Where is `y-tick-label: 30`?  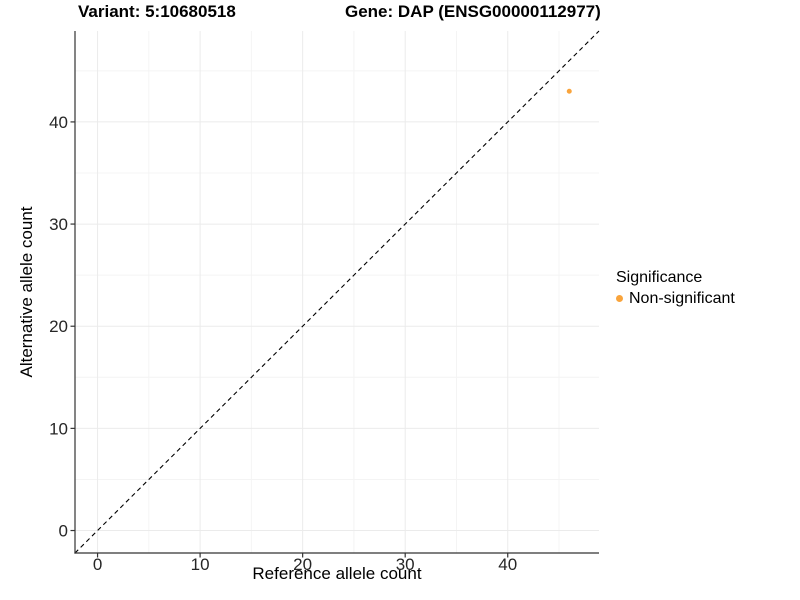
y-tick-label: 30 is located at coordinates (58, 224).